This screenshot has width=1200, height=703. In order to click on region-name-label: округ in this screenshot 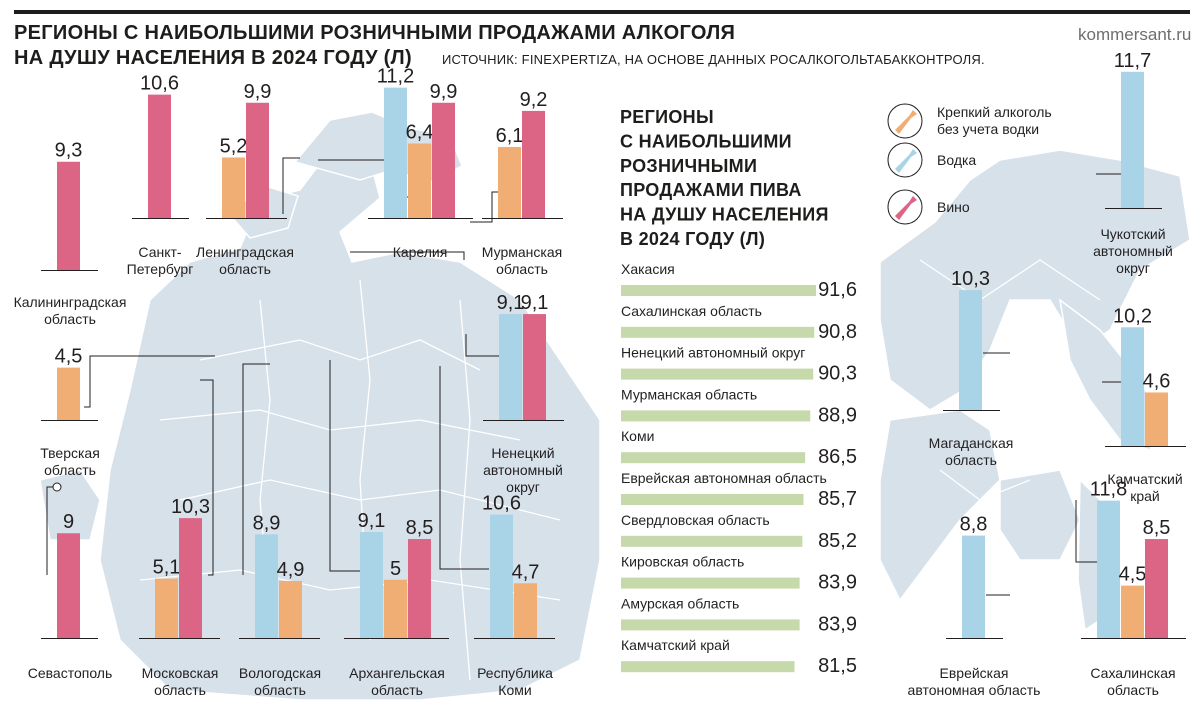, I will do `click(1133, 268)`.